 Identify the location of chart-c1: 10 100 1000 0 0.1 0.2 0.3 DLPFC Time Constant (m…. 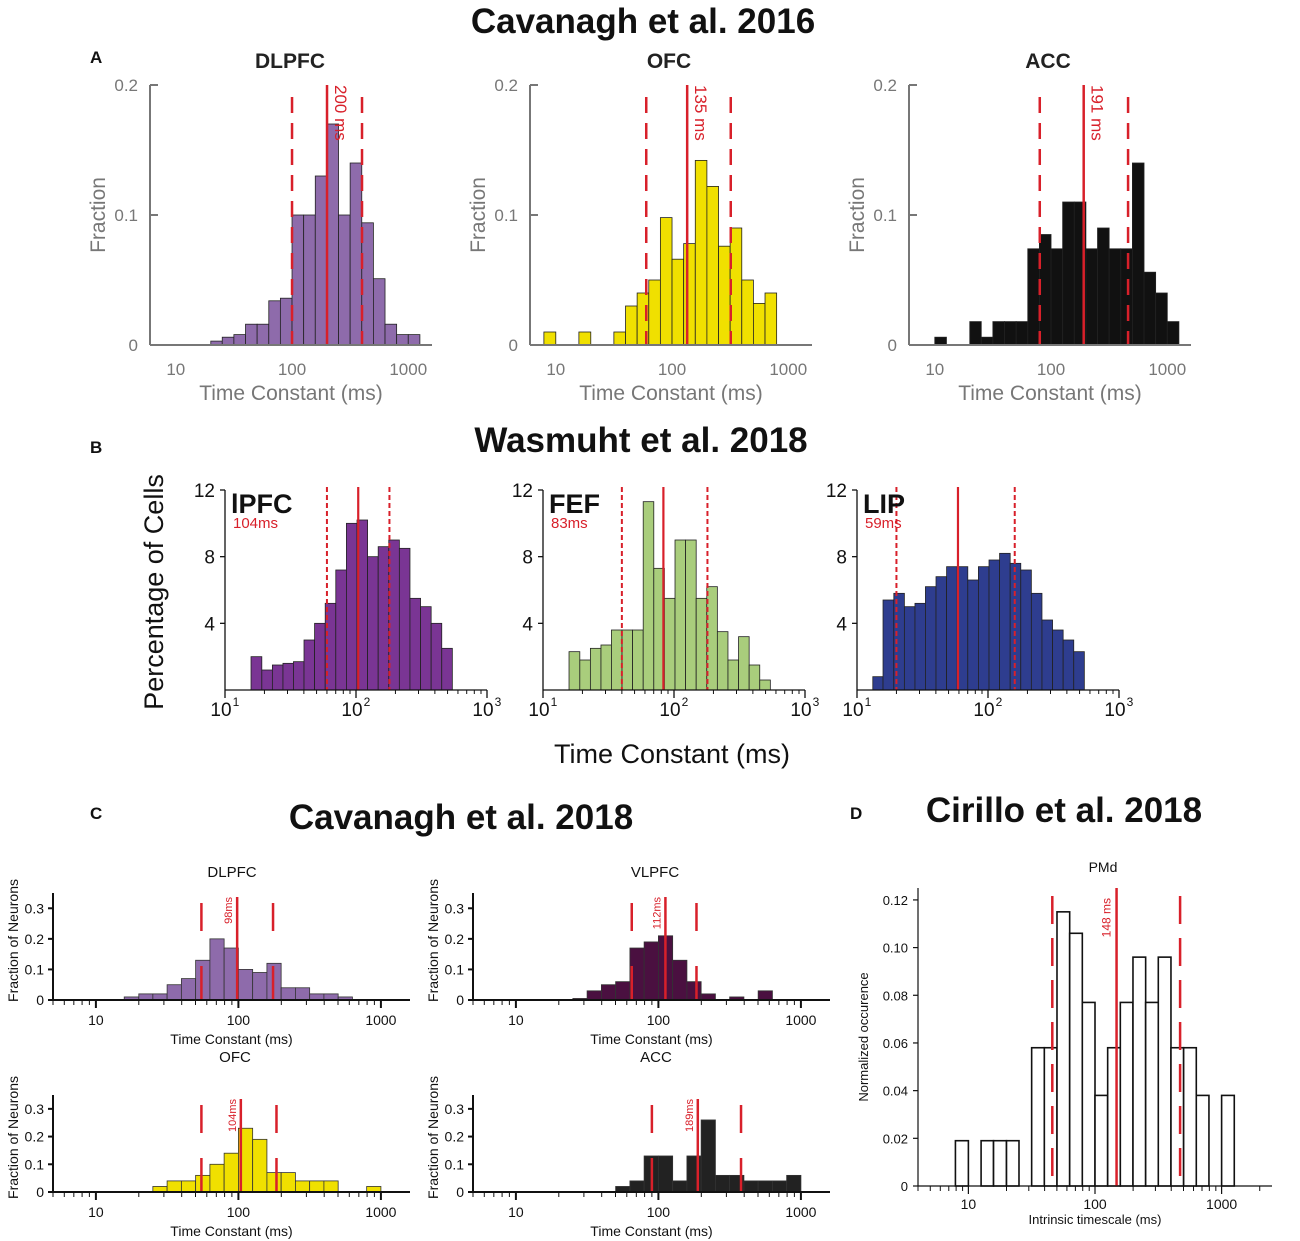
(207, 955).